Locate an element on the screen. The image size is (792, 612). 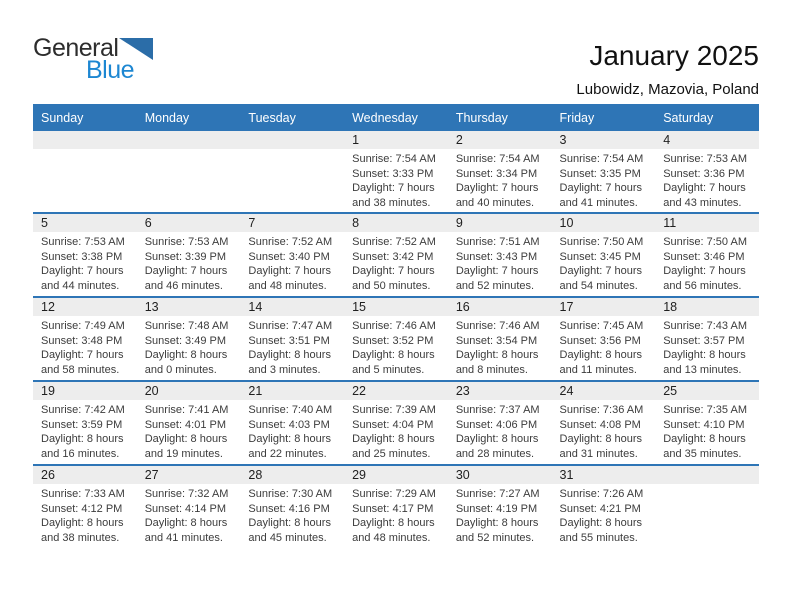
day-number: 20 is located at coordinates (188, 391).